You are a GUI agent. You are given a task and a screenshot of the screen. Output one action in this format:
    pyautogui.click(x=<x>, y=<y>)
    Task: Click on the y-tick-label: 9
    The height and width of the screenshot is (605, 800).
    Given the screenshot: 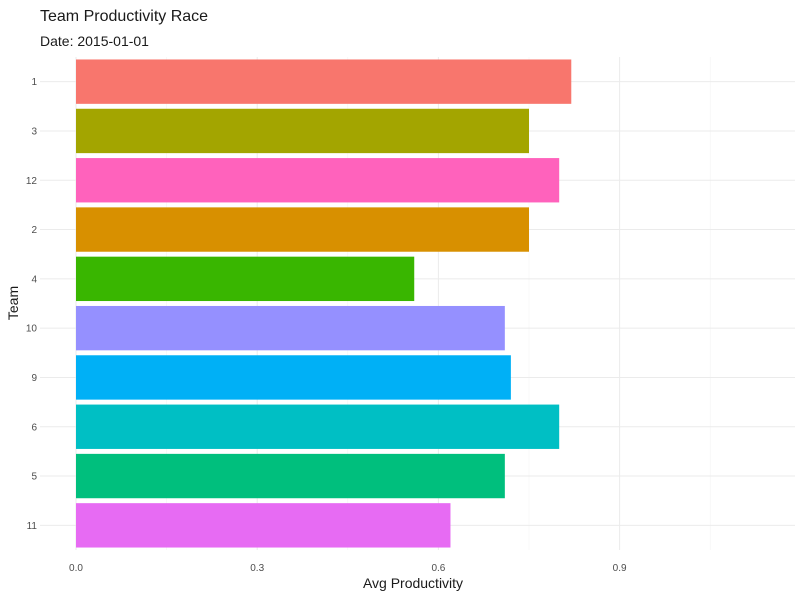 What is the action you would take?
    pyautogui.click(x=34, y=378)
    